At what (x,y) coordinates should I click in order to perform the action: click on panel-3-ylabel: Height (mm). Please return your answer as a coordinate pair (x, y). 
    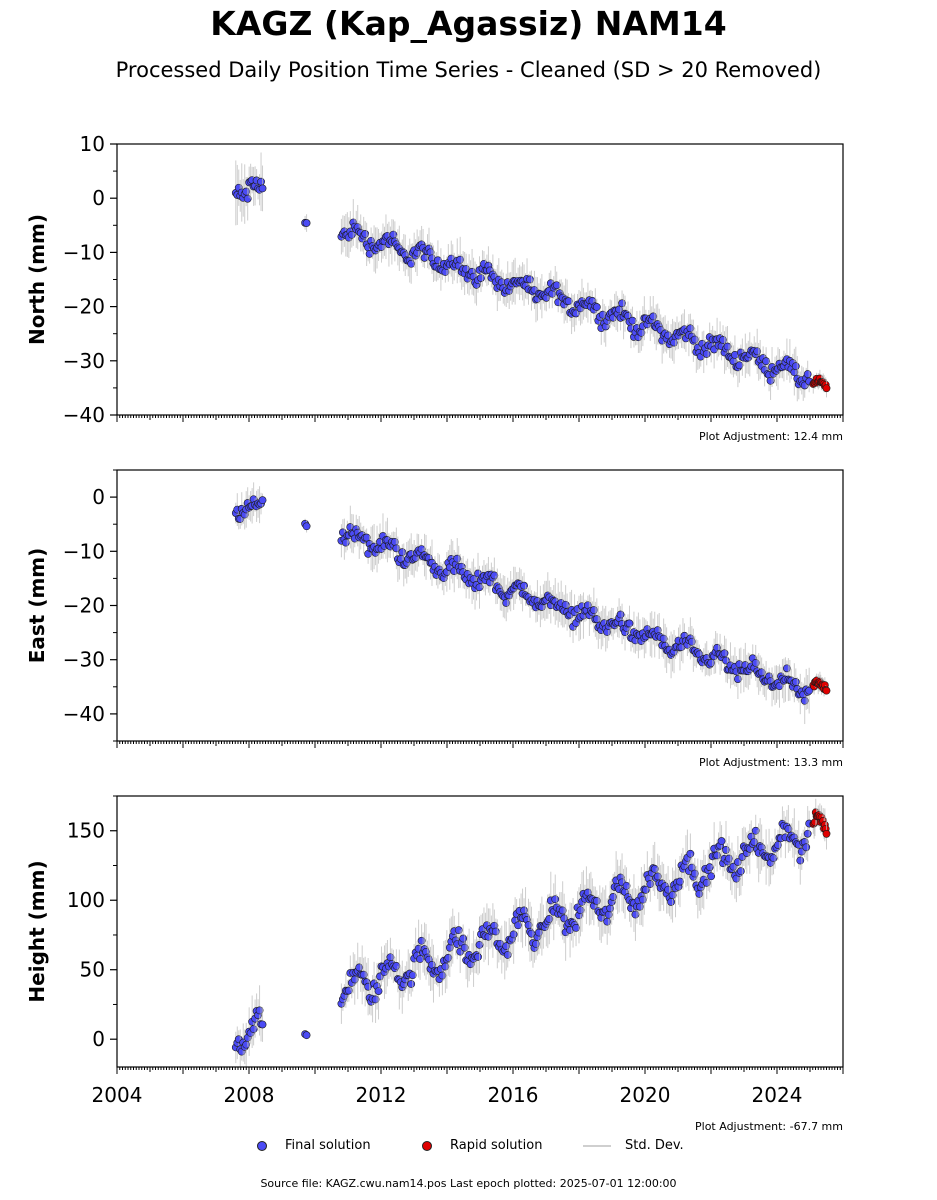
    Looking at the image, I should click on (37, 931).